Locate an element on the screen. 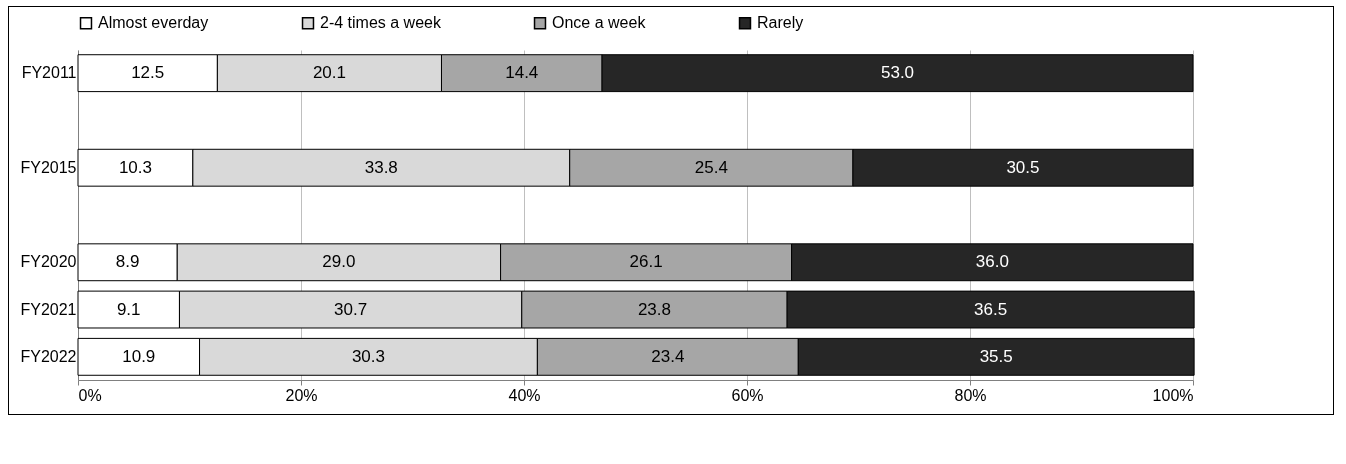  legend-label: Almost everday is located at coordinates (153, 23).